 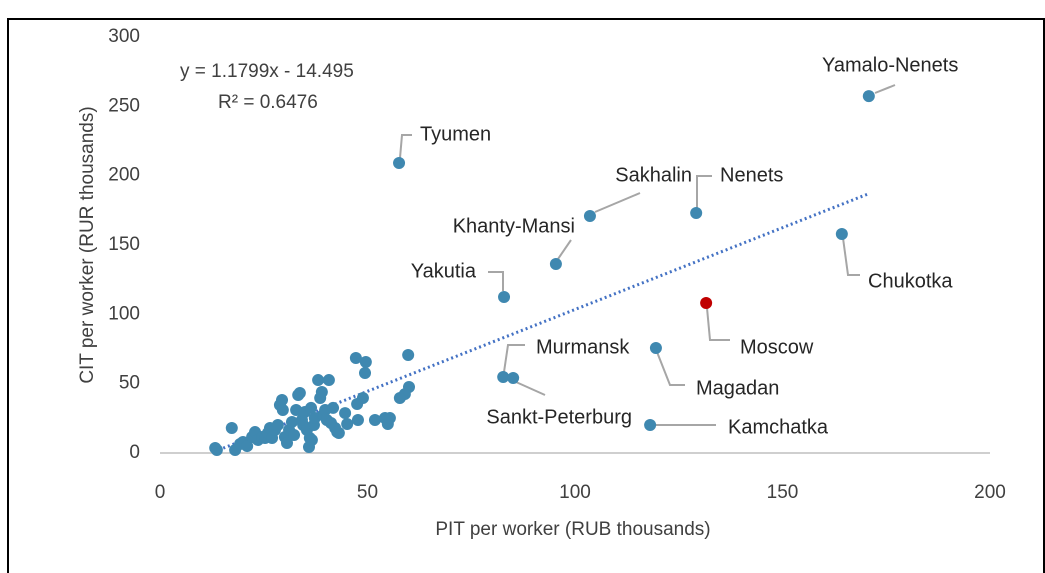 What do you see at coordinates (559, 417) in the screenshot?
I see `point-label: Sankt-Peterburg` at bounding box center [559, 417].